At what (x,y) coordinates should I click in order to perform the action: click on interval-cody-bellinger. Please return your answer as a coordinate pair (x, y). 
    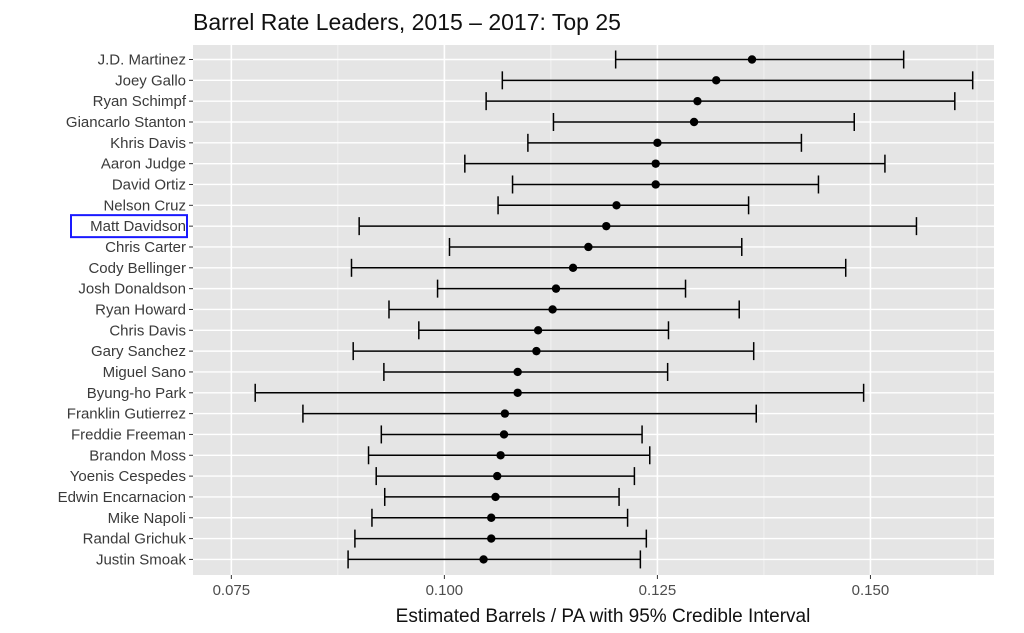
    Looking at the image, I should click on (598, 267).